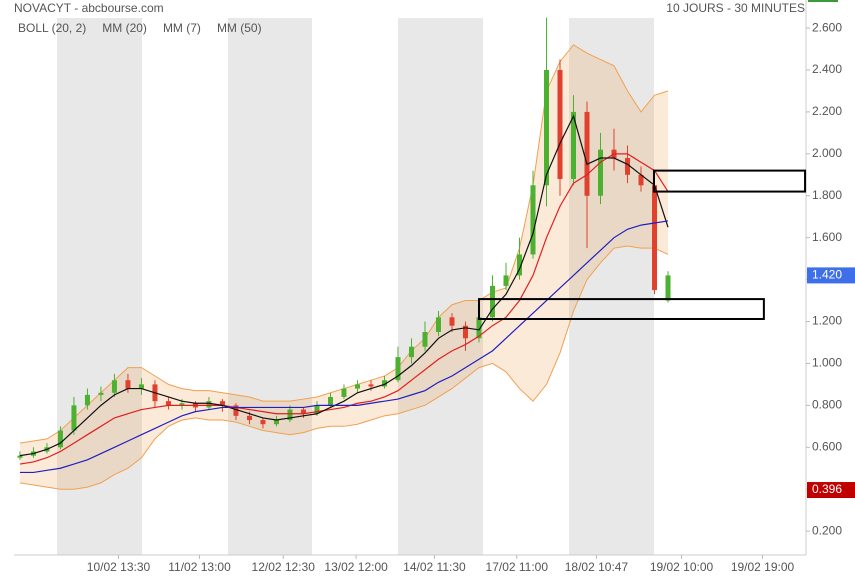 This screenshot has height=579, width=855. Describe the element at coordinates (682, 567) in the screenshot. I see `x-tick-label: 19/02 10:00` at that location.